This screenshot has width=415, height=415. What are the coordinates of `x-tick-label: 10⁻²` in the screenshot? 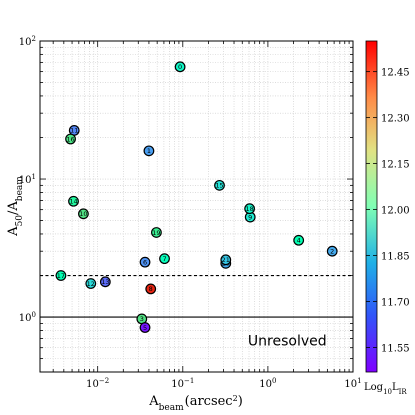 It's located at (97, 383).